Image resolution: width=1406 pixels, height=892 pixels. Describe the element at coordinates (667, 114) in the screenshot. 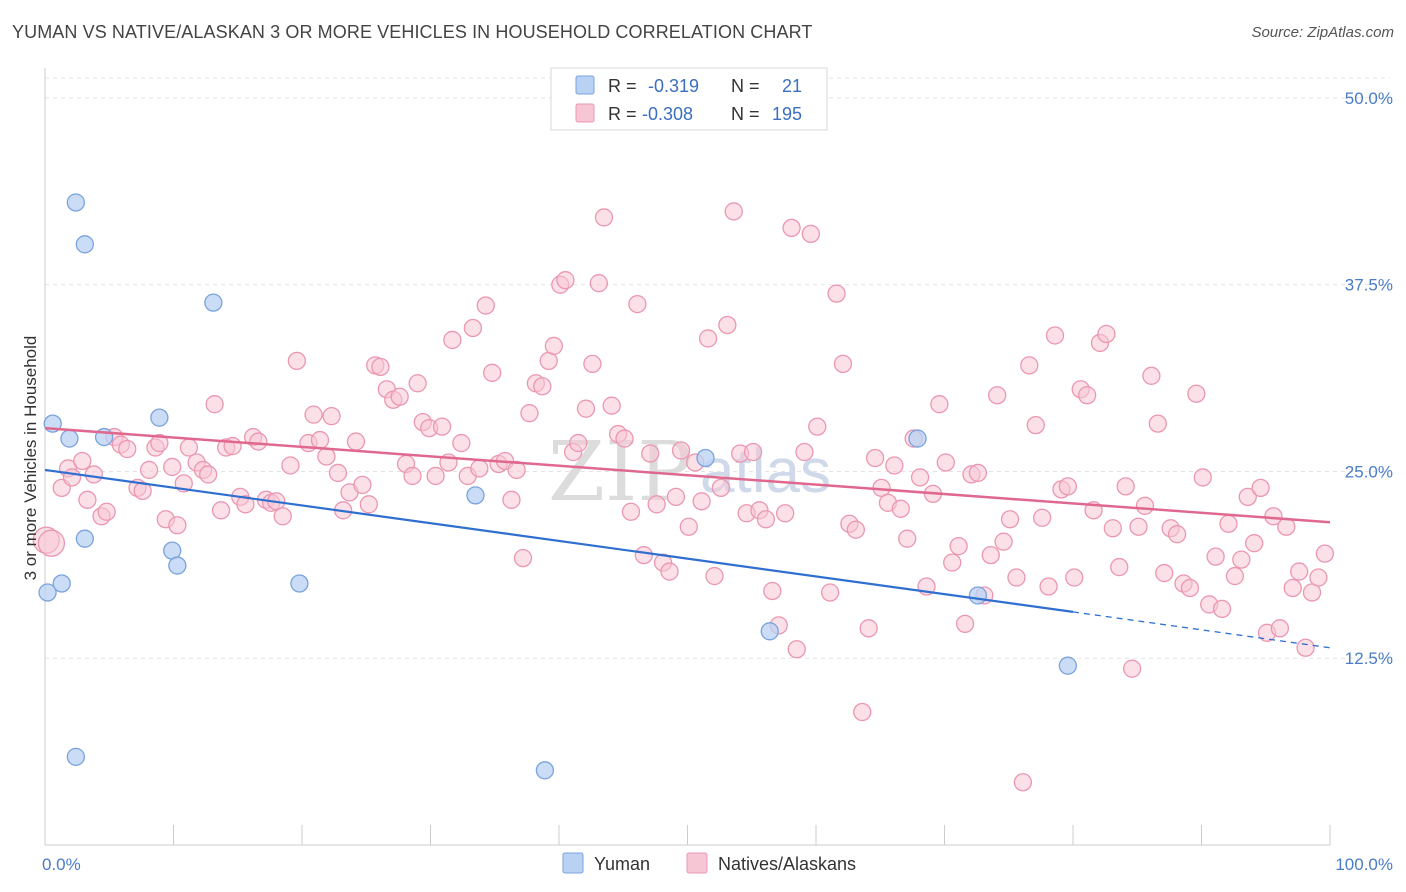

I see `legend-r-value-2: -0.308` at that location.